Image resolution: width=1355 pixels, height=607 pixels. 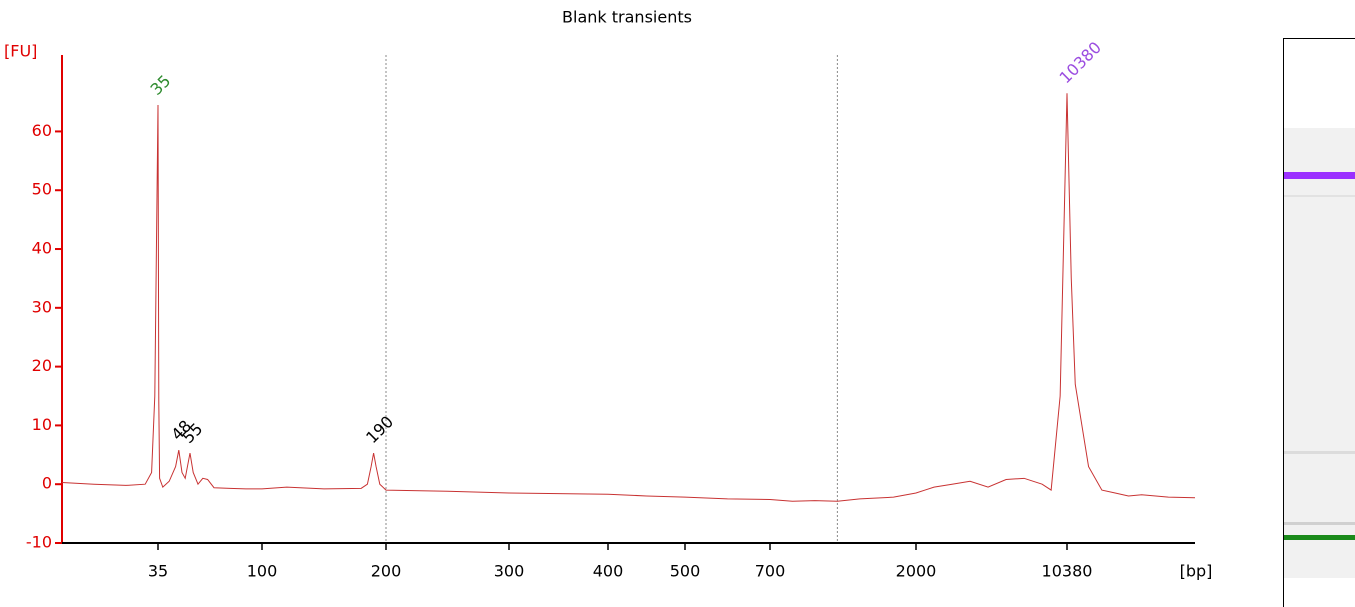 I want to click on y-tick-label: -10, so click(x=39, y=542).